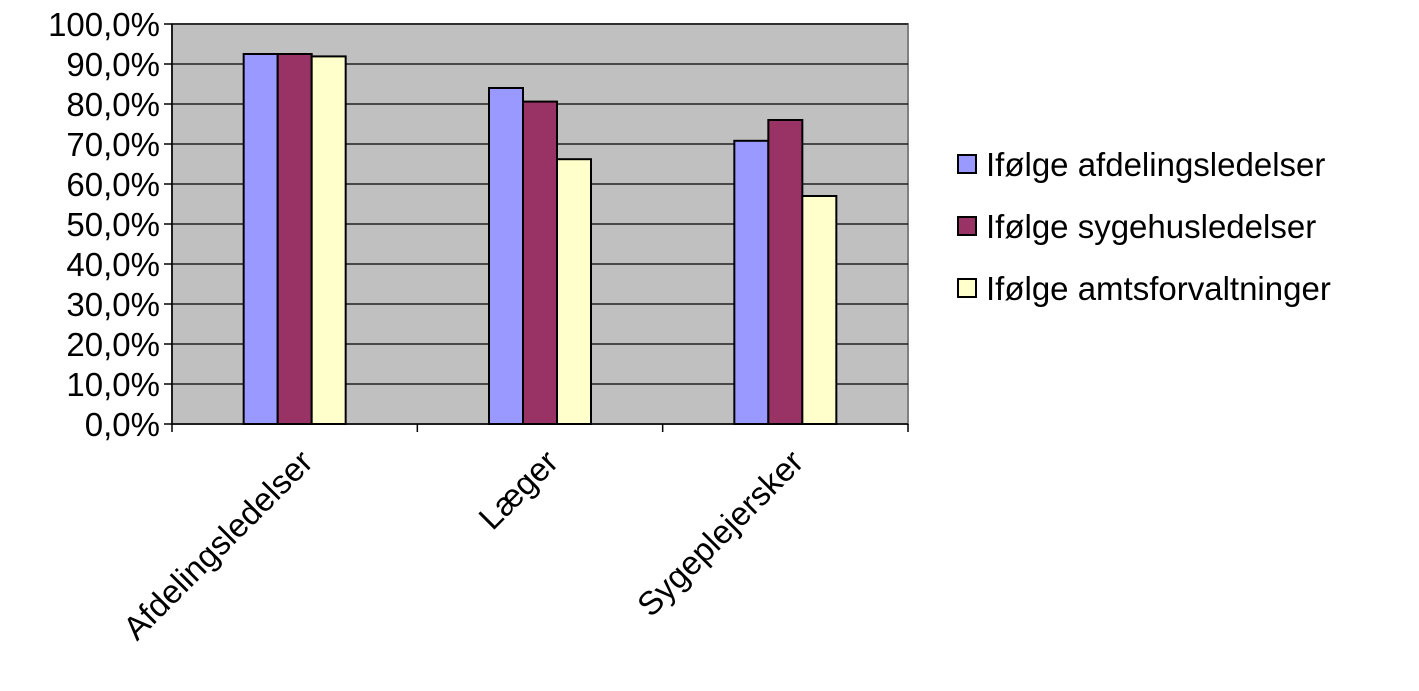 This screenshot has height=691, width=1419. What do you see at coordinates (113, 104) in the screenshot?
I see `y-tick-label: 80,0%` at bounding box center [113, 104].